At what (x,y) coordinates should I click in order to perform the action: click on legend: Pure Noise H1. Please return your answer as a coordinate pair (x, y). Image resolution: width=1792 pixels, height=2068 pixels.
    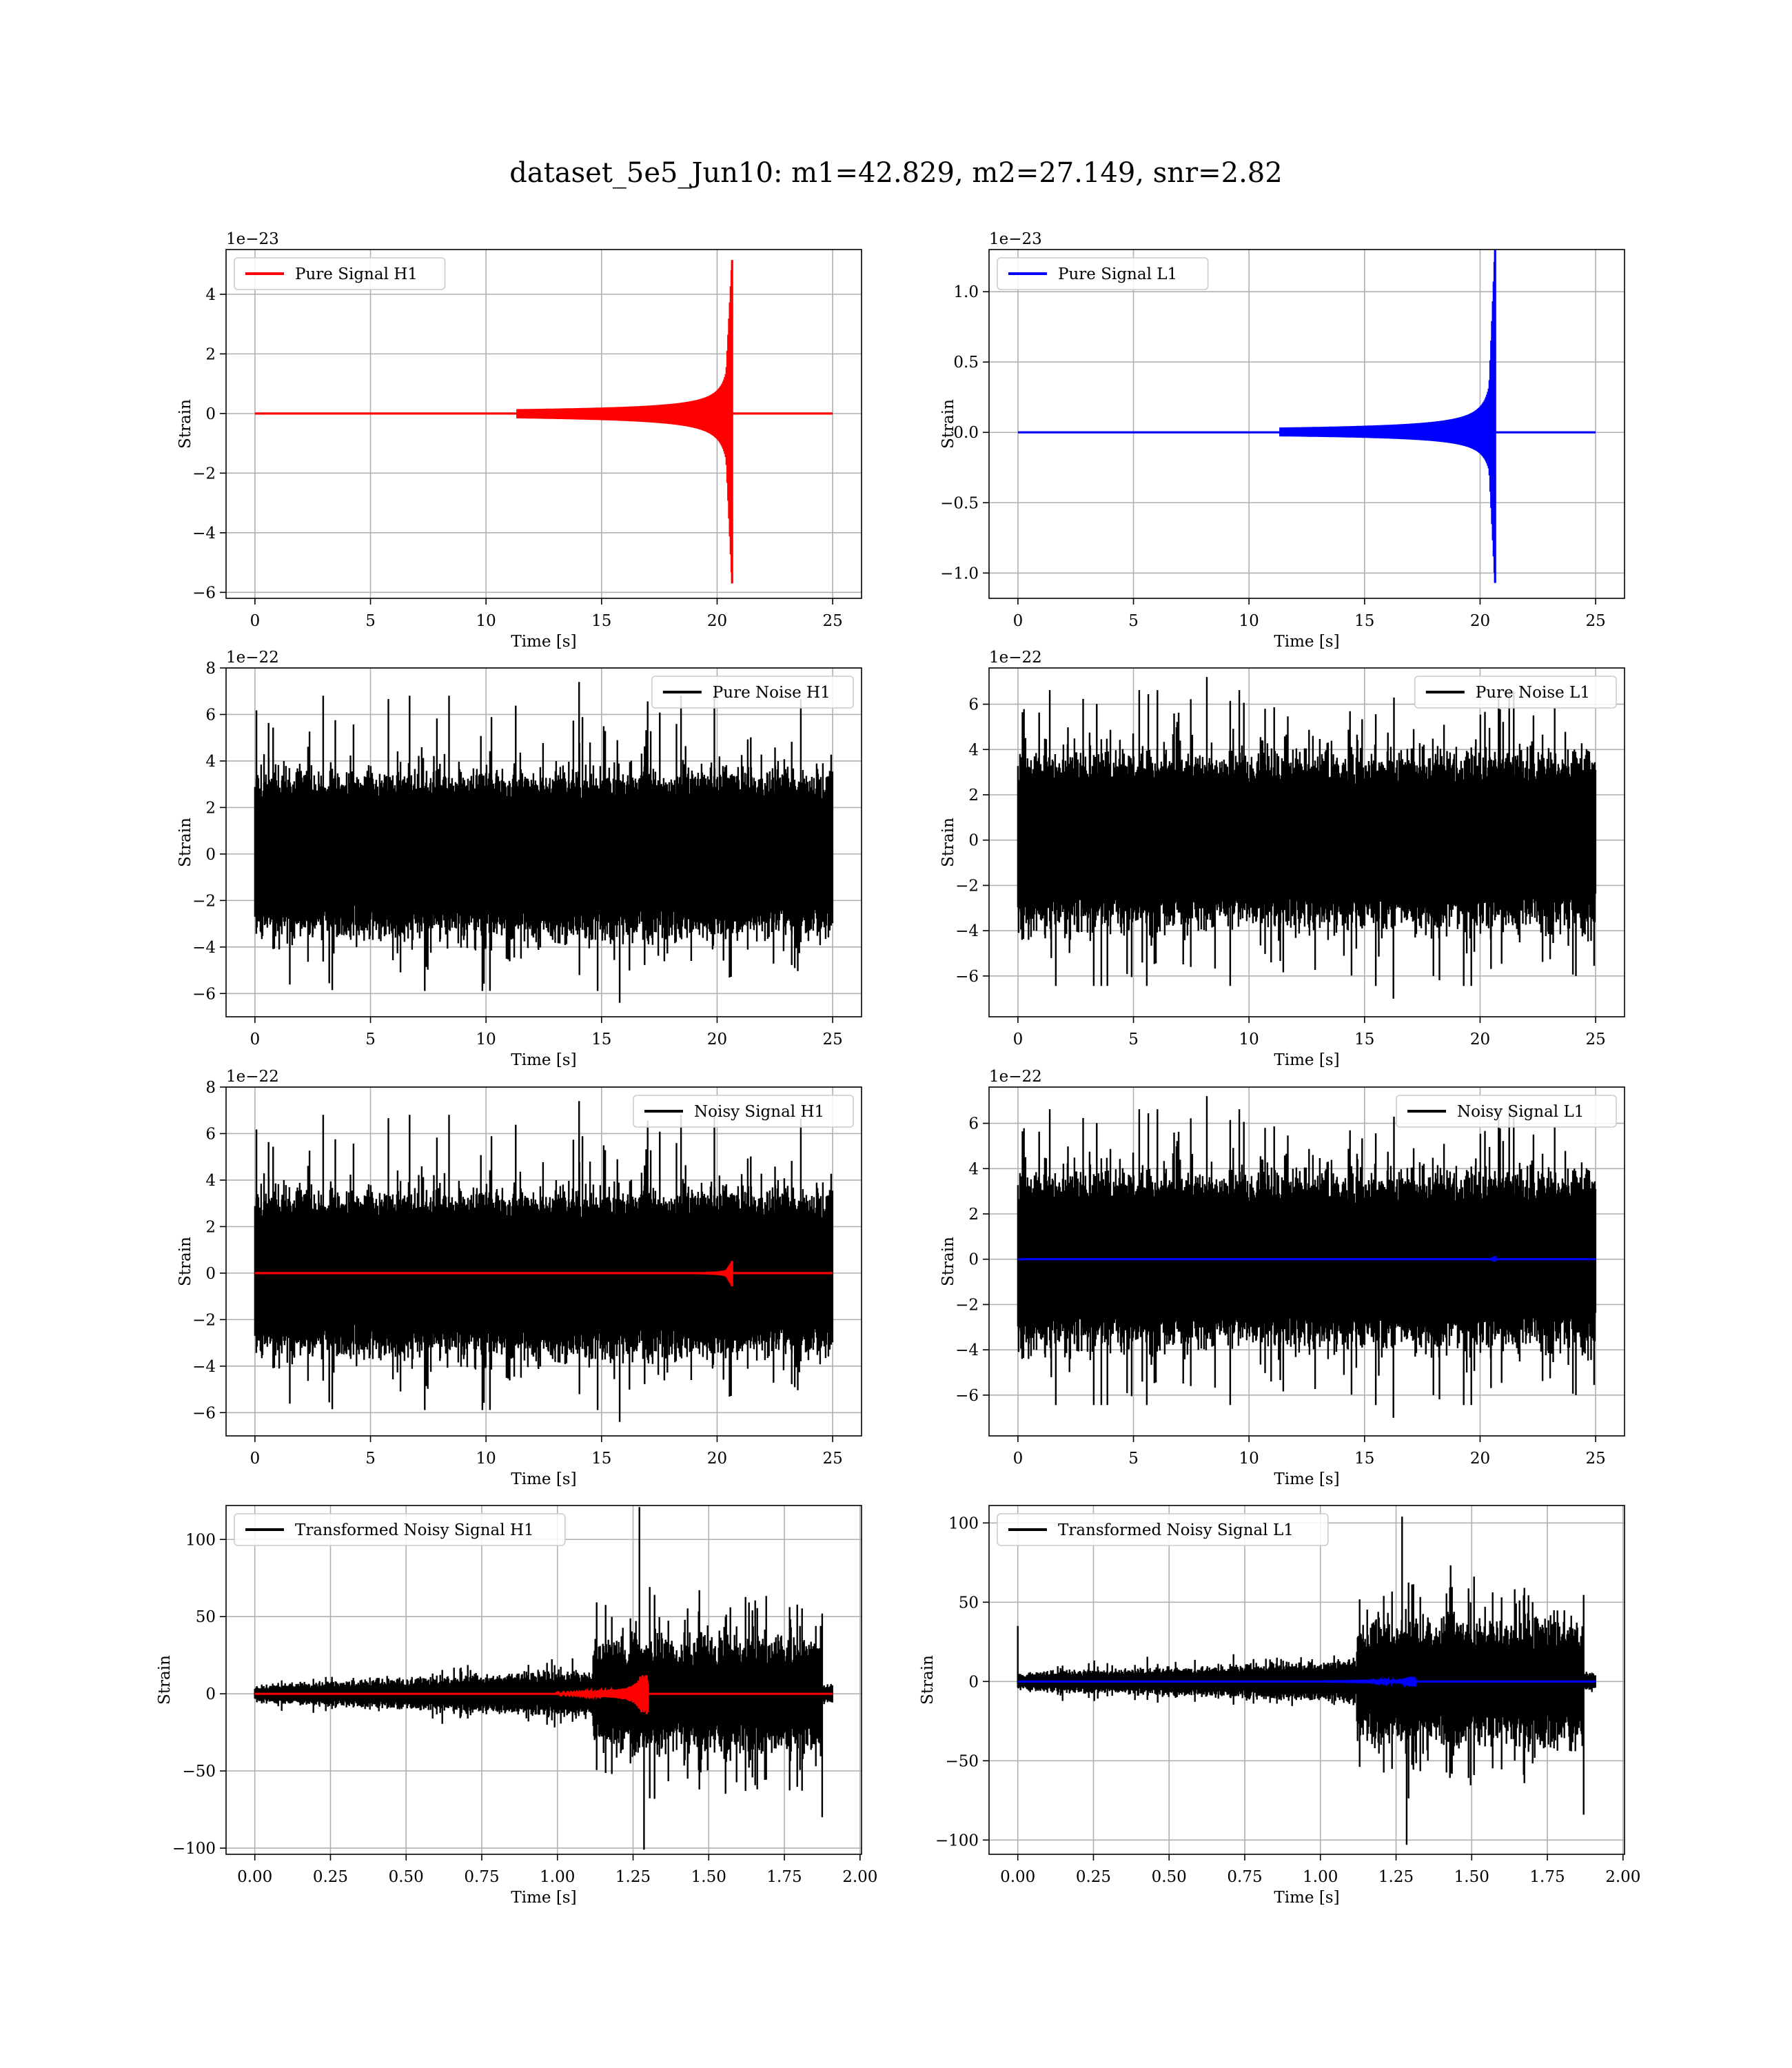
    Looking at the image, I should click on (752, 692).